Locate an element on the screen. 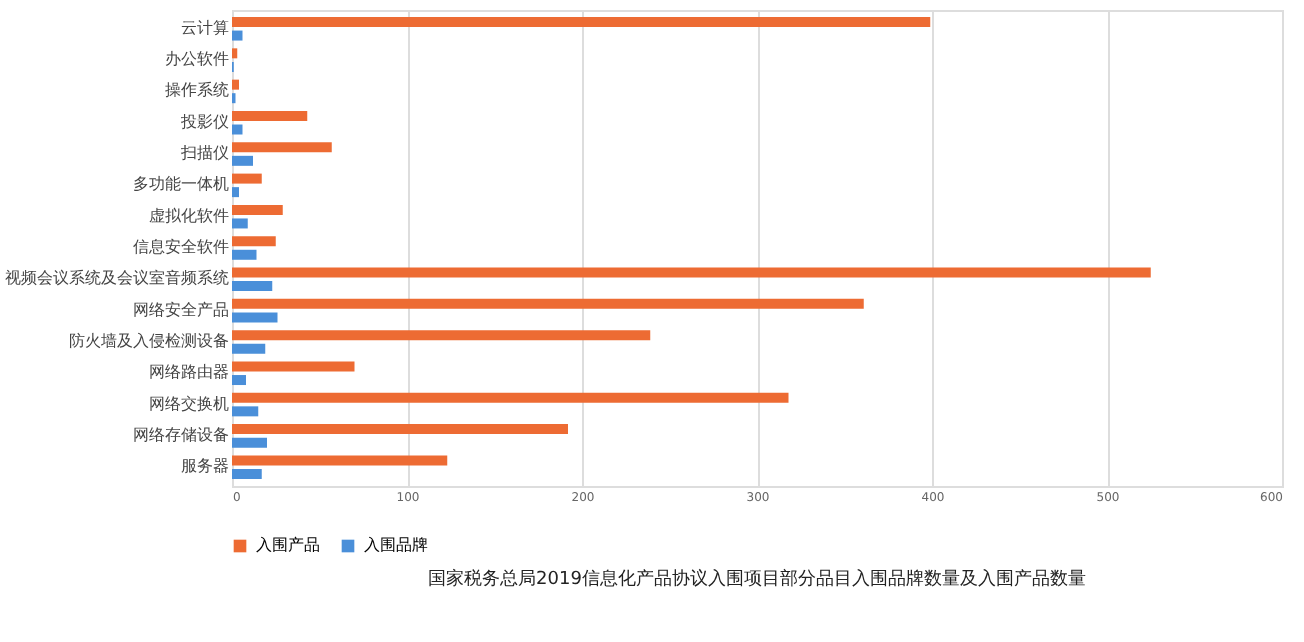  y-tick-label: 云计算 is located at coordinates (205, 27).